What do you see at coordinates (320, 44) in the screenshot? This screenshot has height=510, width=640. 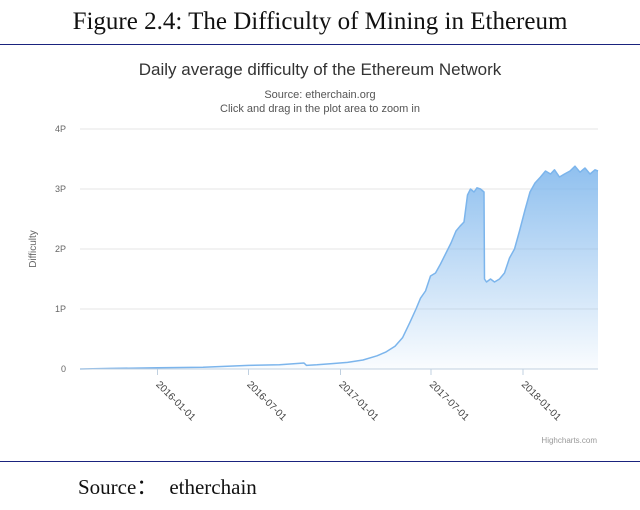 I see `top-rule` at bounding box center [320, 44].